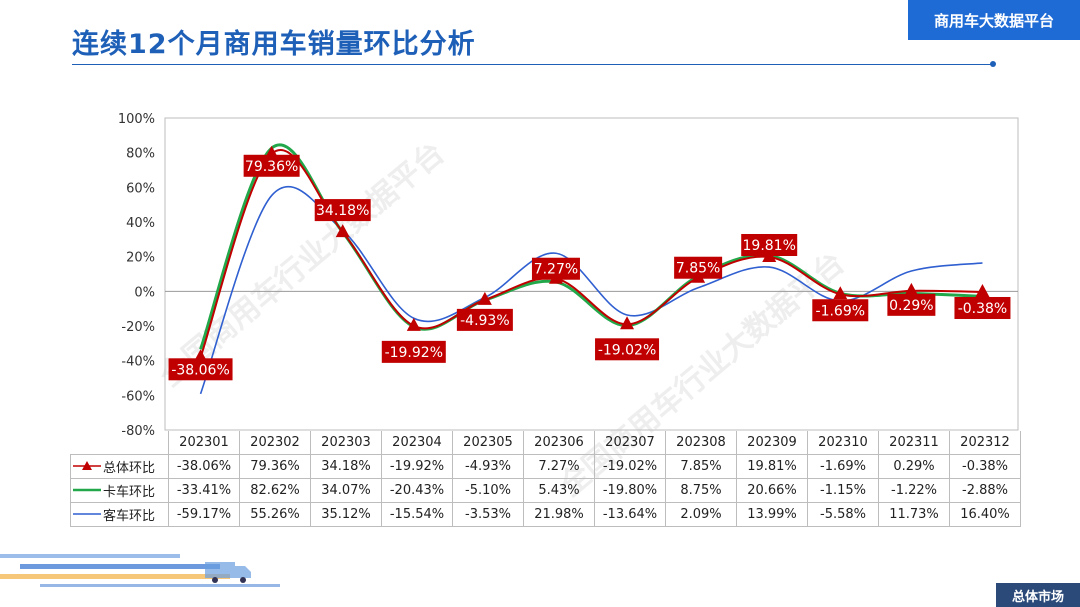 Image resolution: width=1080 pixels, height=607 pixels. What do you see at coordinates (772, 490) in the screenshot?
I see `table-cell: 20.66%` at bounding box center [772, 490].